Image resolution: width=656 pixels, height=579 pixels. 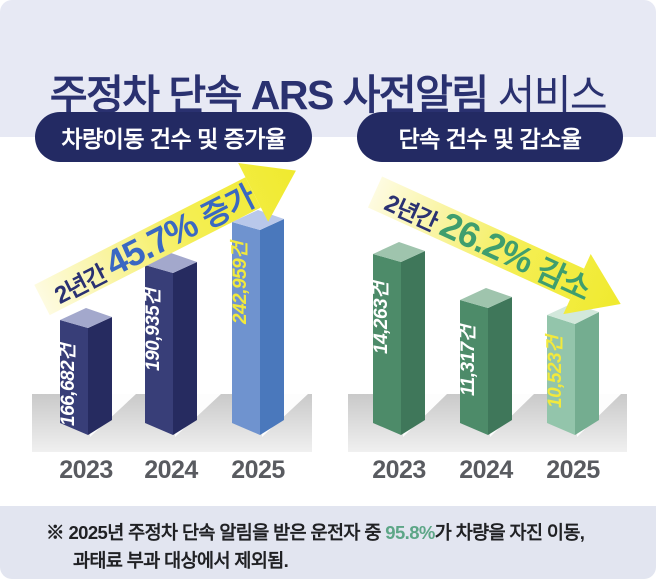 What do you see at coordinates (547, 95) in the screenshot?
I see `page-title-suffix: 서비스` at bounding box center [547, 95].